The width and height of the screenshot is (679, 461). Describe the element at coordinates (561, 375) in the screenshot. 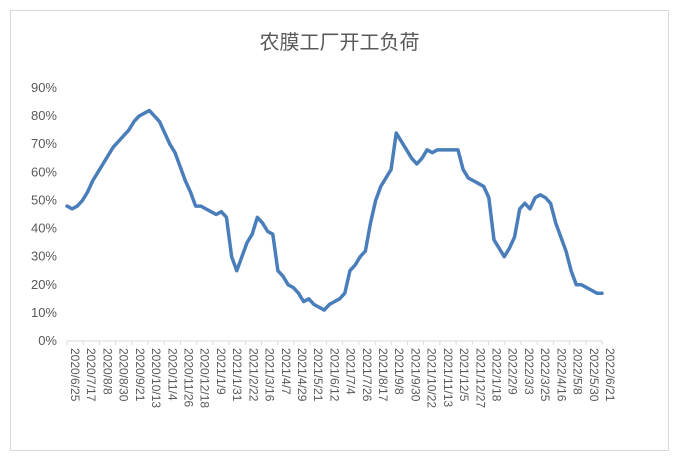

I see `x-tick-label: 2022/4/16` at that location.